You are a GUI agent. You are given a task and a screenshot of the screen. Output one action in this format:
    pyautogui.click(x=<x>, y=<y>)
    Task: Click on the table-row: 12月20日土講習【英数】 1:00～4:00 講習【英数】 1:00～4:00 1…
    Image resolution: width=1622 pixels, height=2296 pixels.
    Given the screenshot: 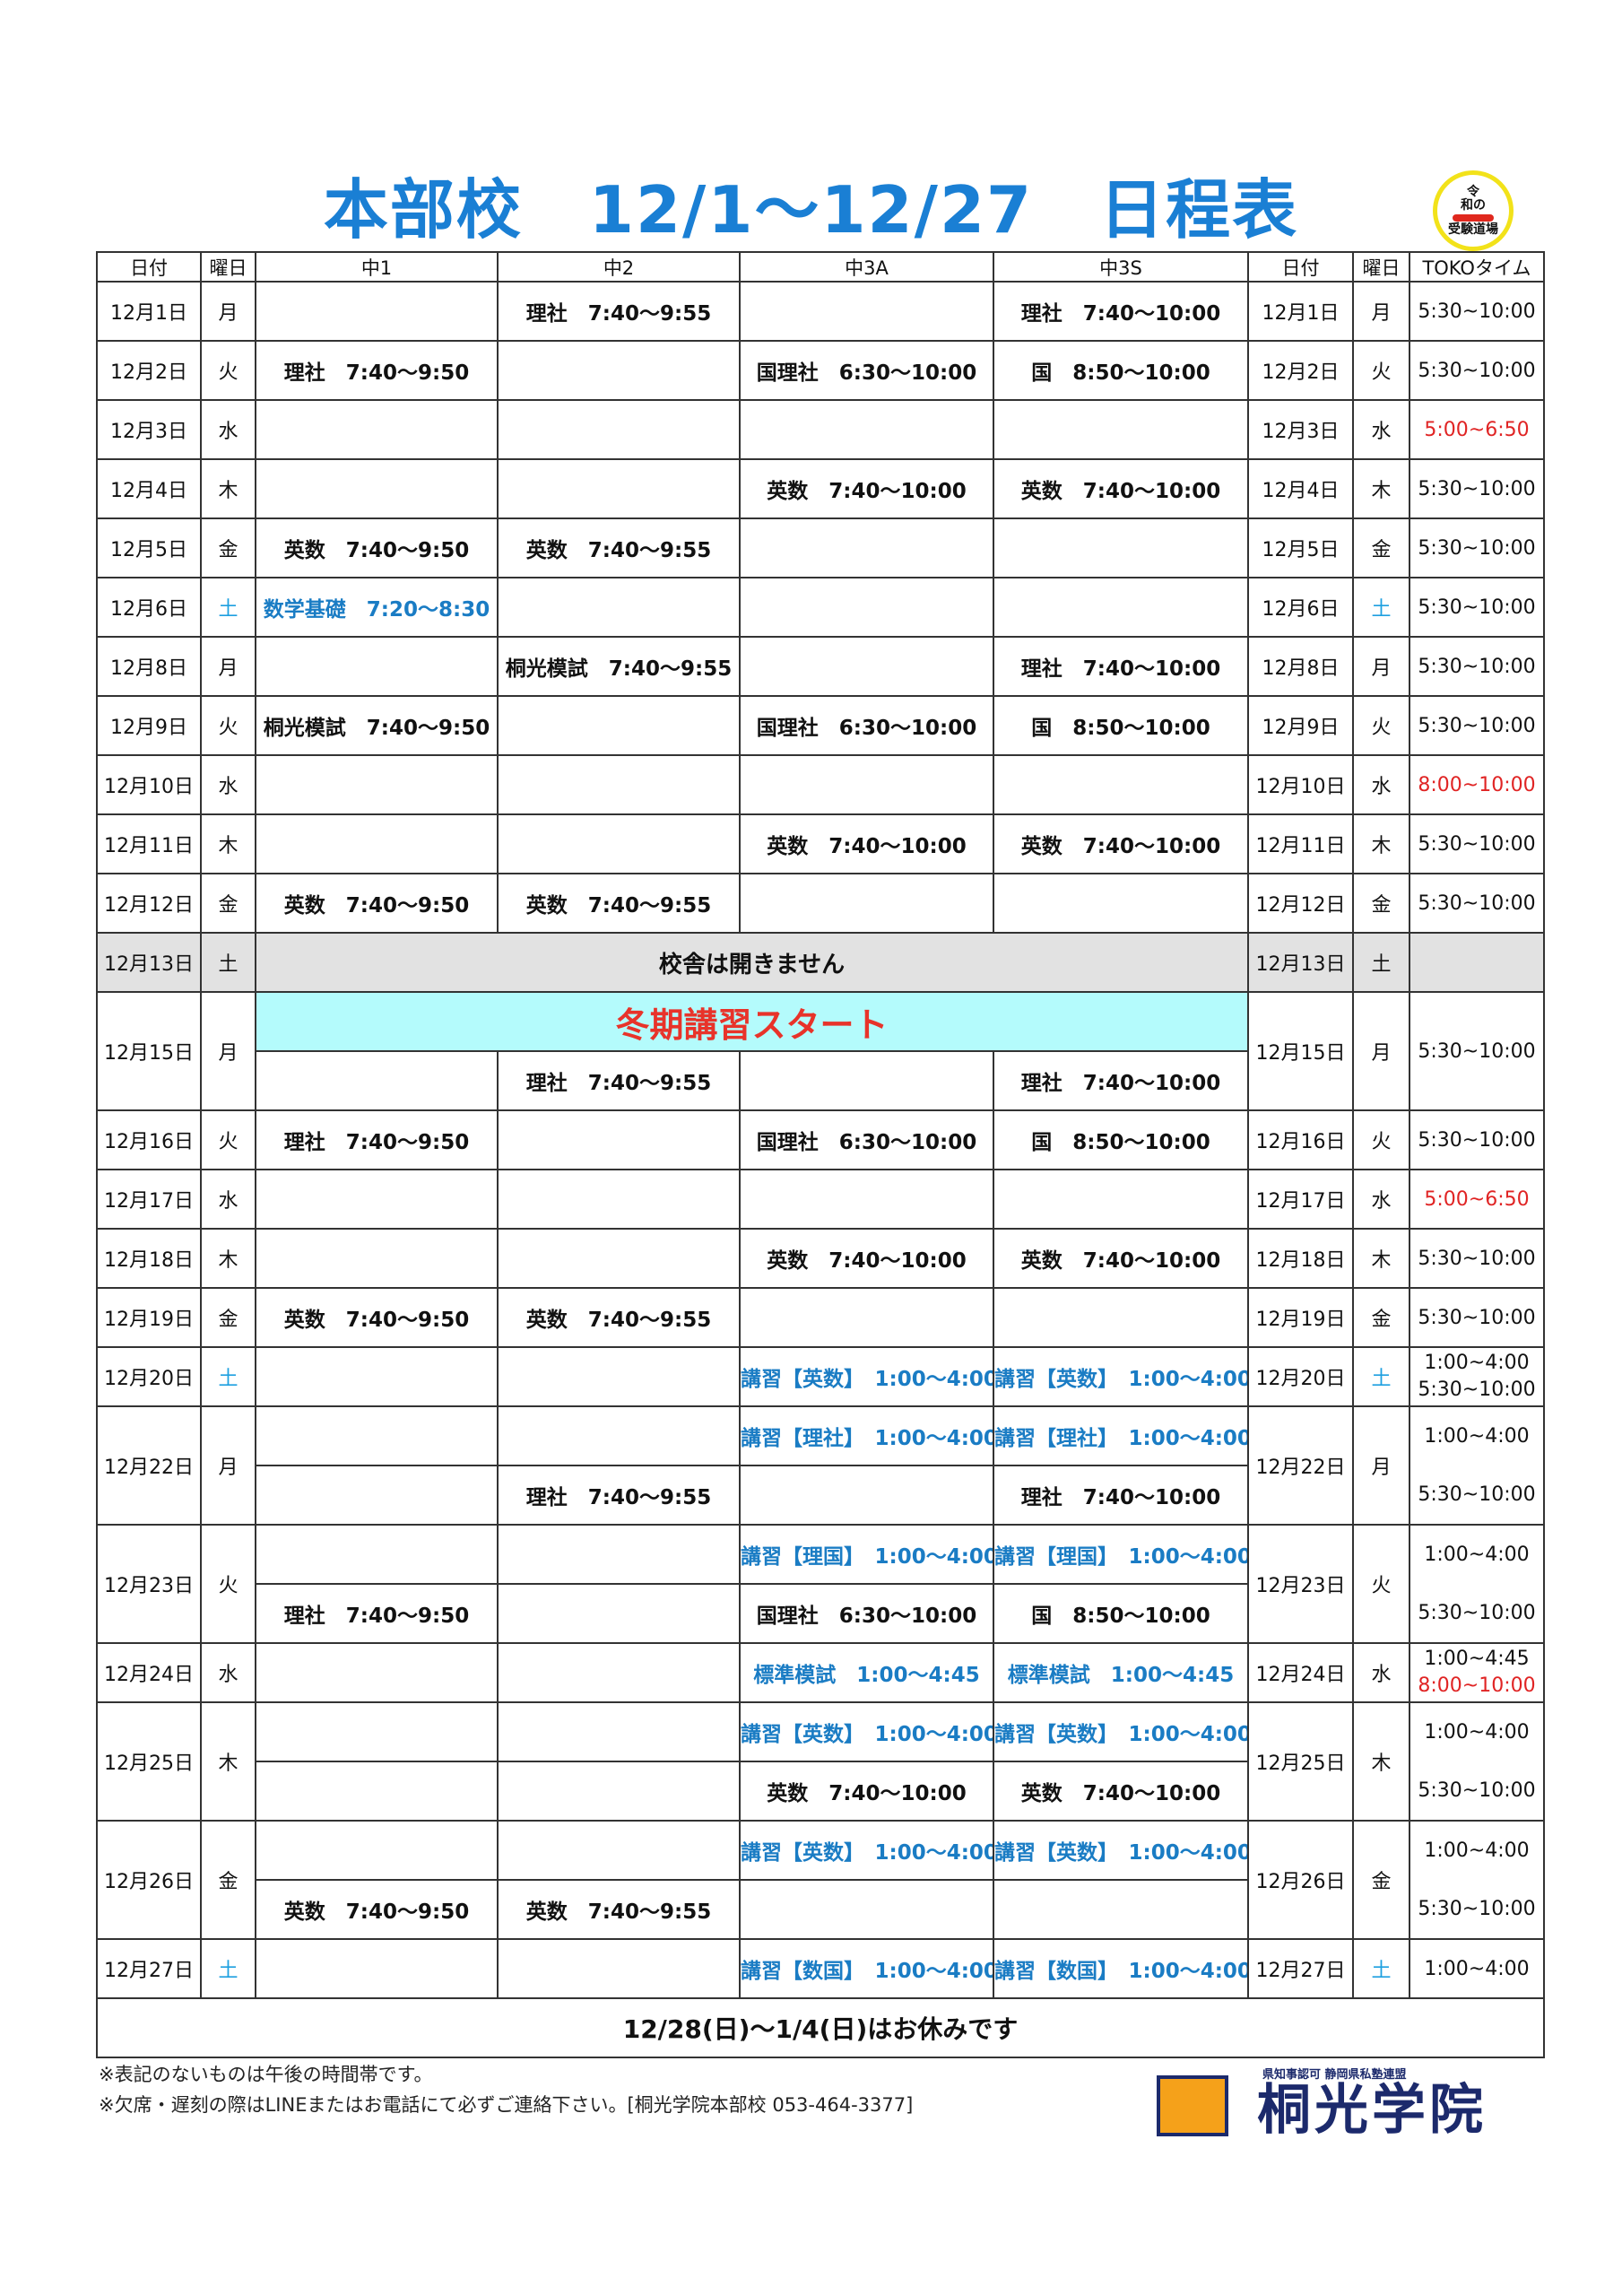 What is the action you would take?
    pyautogui.click(x=820, y=1376)
    